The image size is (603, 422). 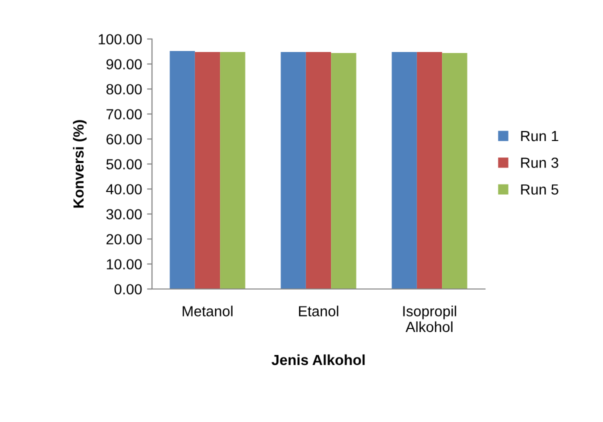 I want to click on y-tick-label: 90.00, so click(x=124, y=64).